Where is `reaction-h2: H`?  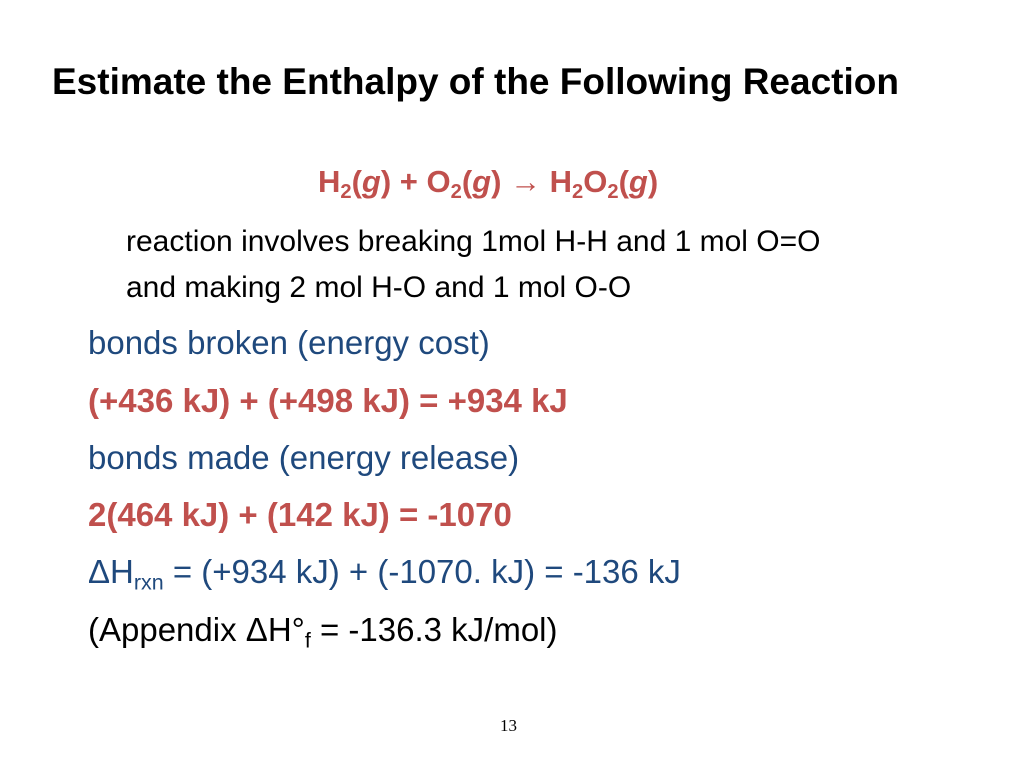 reaction-h2: H is located at coordinates (557, 181).